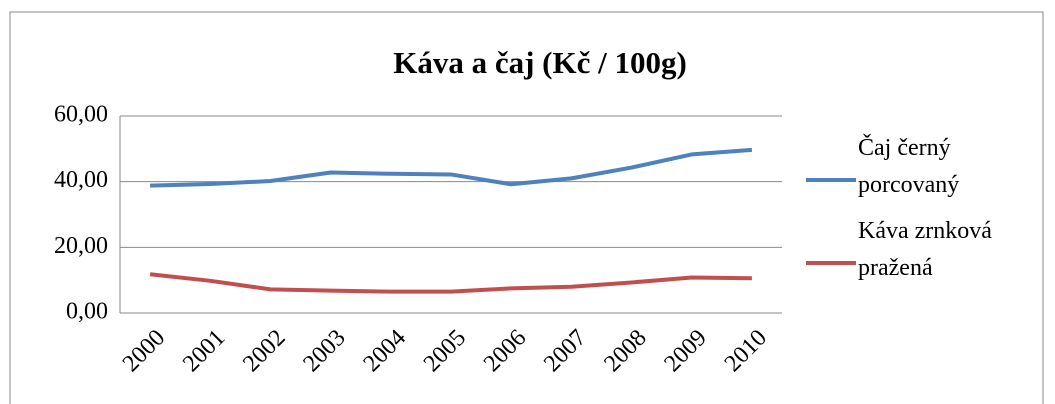  Describe the element at coordinates (540, 62) in the screenshot. I see `chart-title: Káva a čaj (Kč / 100g)` at that location.